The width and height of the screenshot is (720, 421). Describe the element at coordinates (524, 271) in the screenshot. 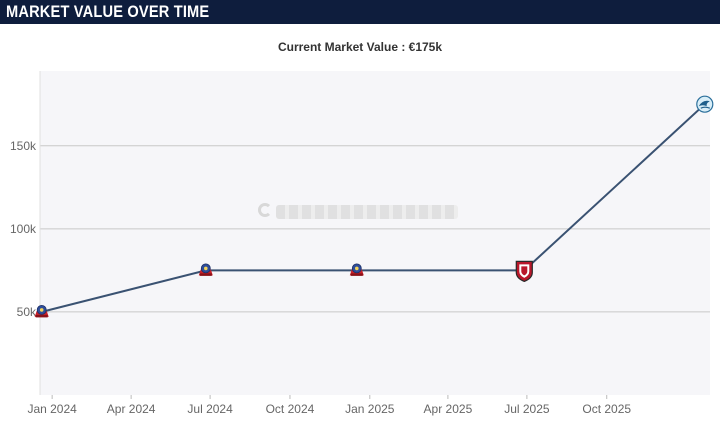

I see `red-white-shield-icon` at that location.